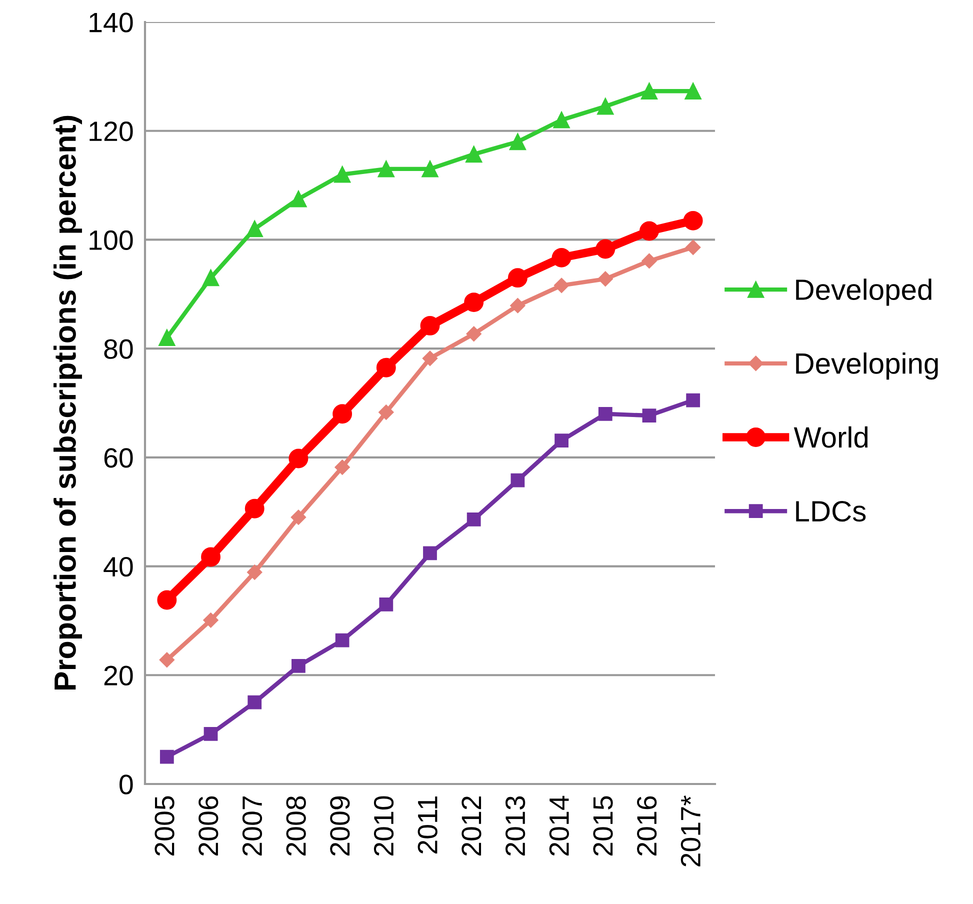 The image size is (973, 904). What do you see at coordinates (111, 132) in the screenshot?
I see `y-tick-label: 120` at bounding box center [111, 132].